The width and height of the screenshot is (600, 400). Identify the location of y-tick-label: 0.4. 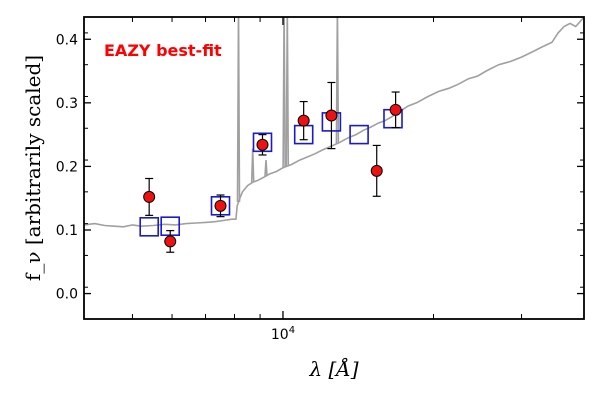
(67, 40).